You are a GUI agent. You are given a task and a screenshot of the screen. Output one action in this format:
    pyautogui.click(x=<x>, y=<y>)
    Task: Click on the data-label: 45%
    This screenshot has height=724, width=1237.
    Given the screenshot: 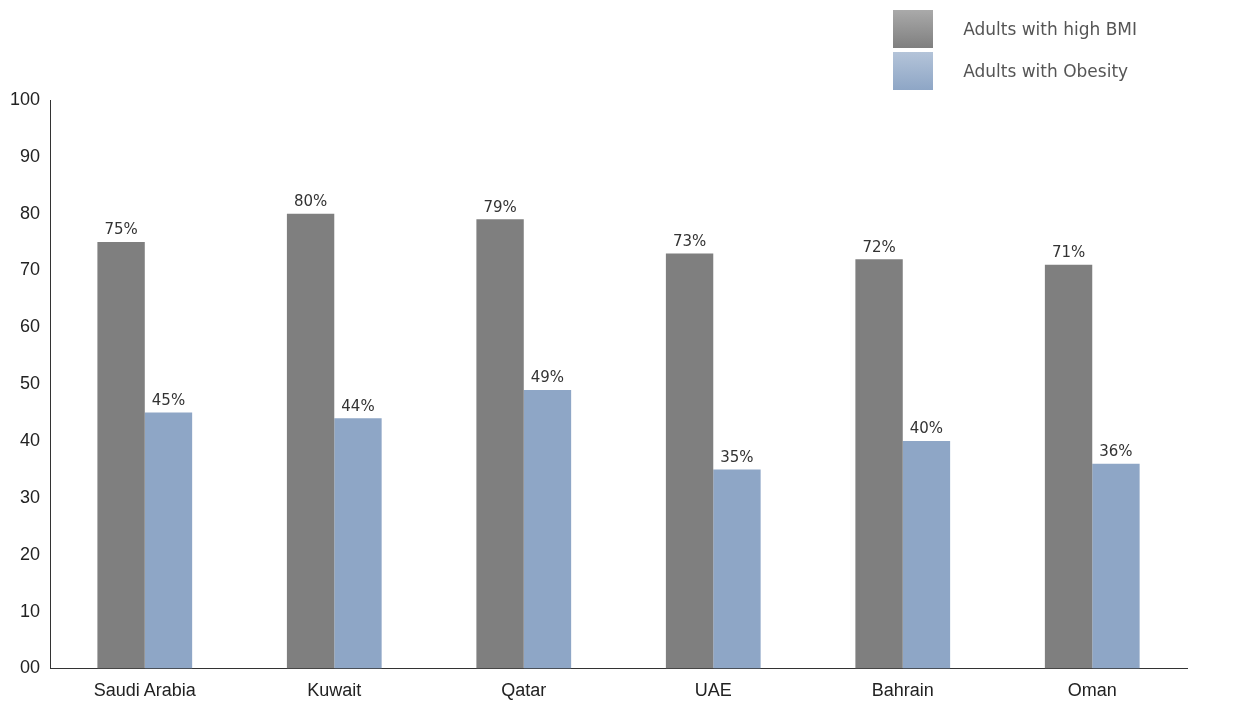 What is the action you would take?
    pyautogui.click(x=168, y=400)
    